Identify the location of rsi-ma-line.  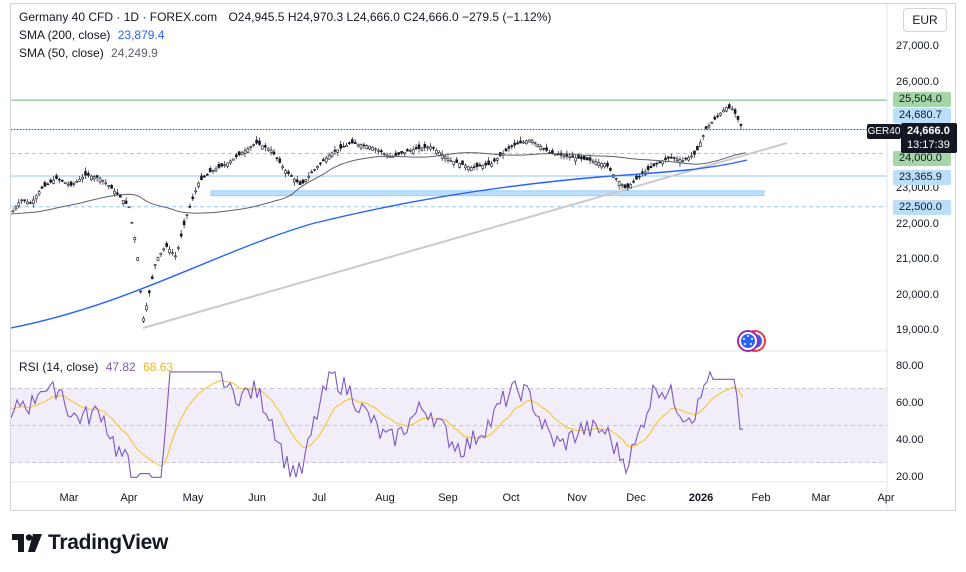
(377, 423).